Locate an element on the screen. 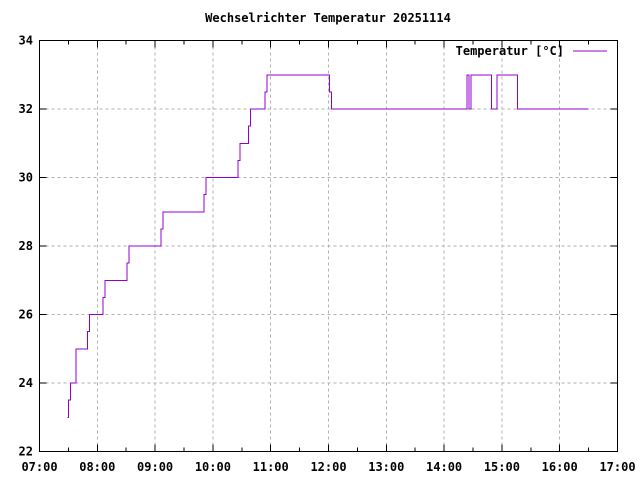  y-tick-label: 22 is located at coordinates (26, 452).